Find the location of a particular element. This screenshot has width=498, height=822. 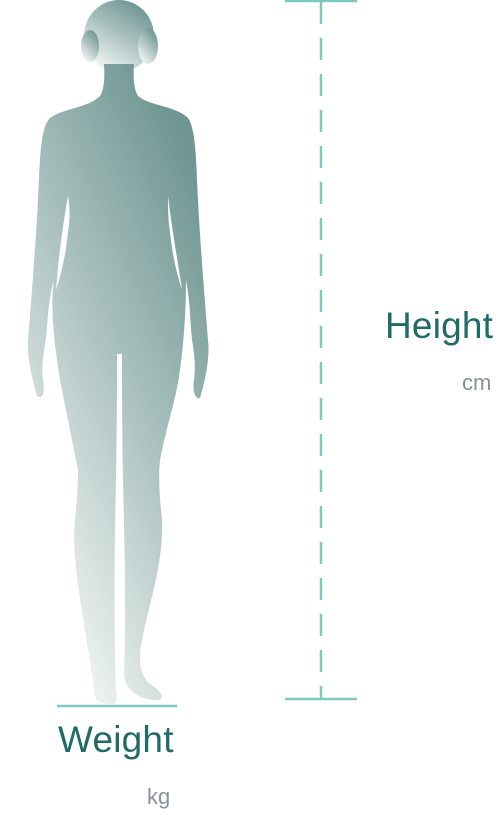

height-label: Height is located at coordinates (439, 325).